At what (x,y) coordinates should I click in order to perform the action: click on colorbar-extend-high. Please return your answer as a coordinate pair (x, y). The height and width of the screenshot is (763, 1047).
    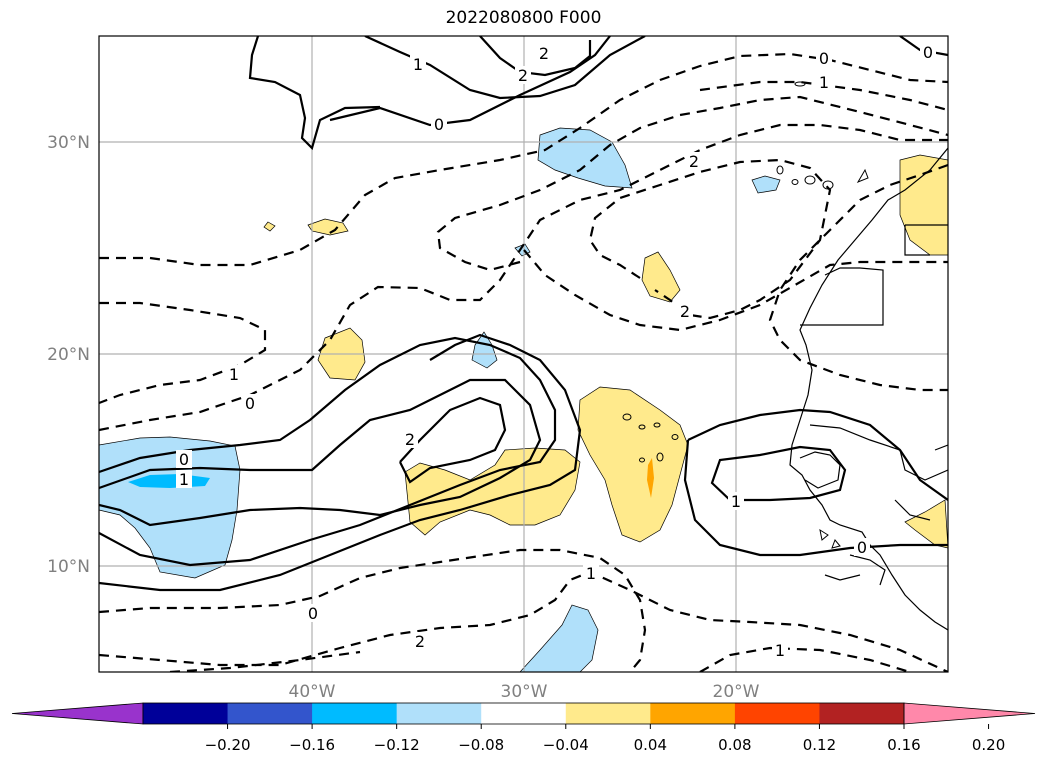
    Looking at the image, I should click on (969, 713).